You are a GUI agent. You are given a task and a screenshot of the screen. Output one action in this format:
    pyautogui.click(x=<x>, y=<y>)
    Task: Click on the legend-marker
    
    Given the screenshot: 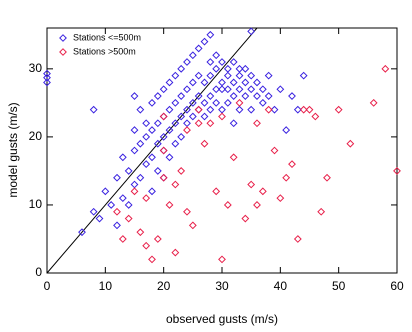 What is the action you would take?
    pyautogui.click(x=63, y=52)
    